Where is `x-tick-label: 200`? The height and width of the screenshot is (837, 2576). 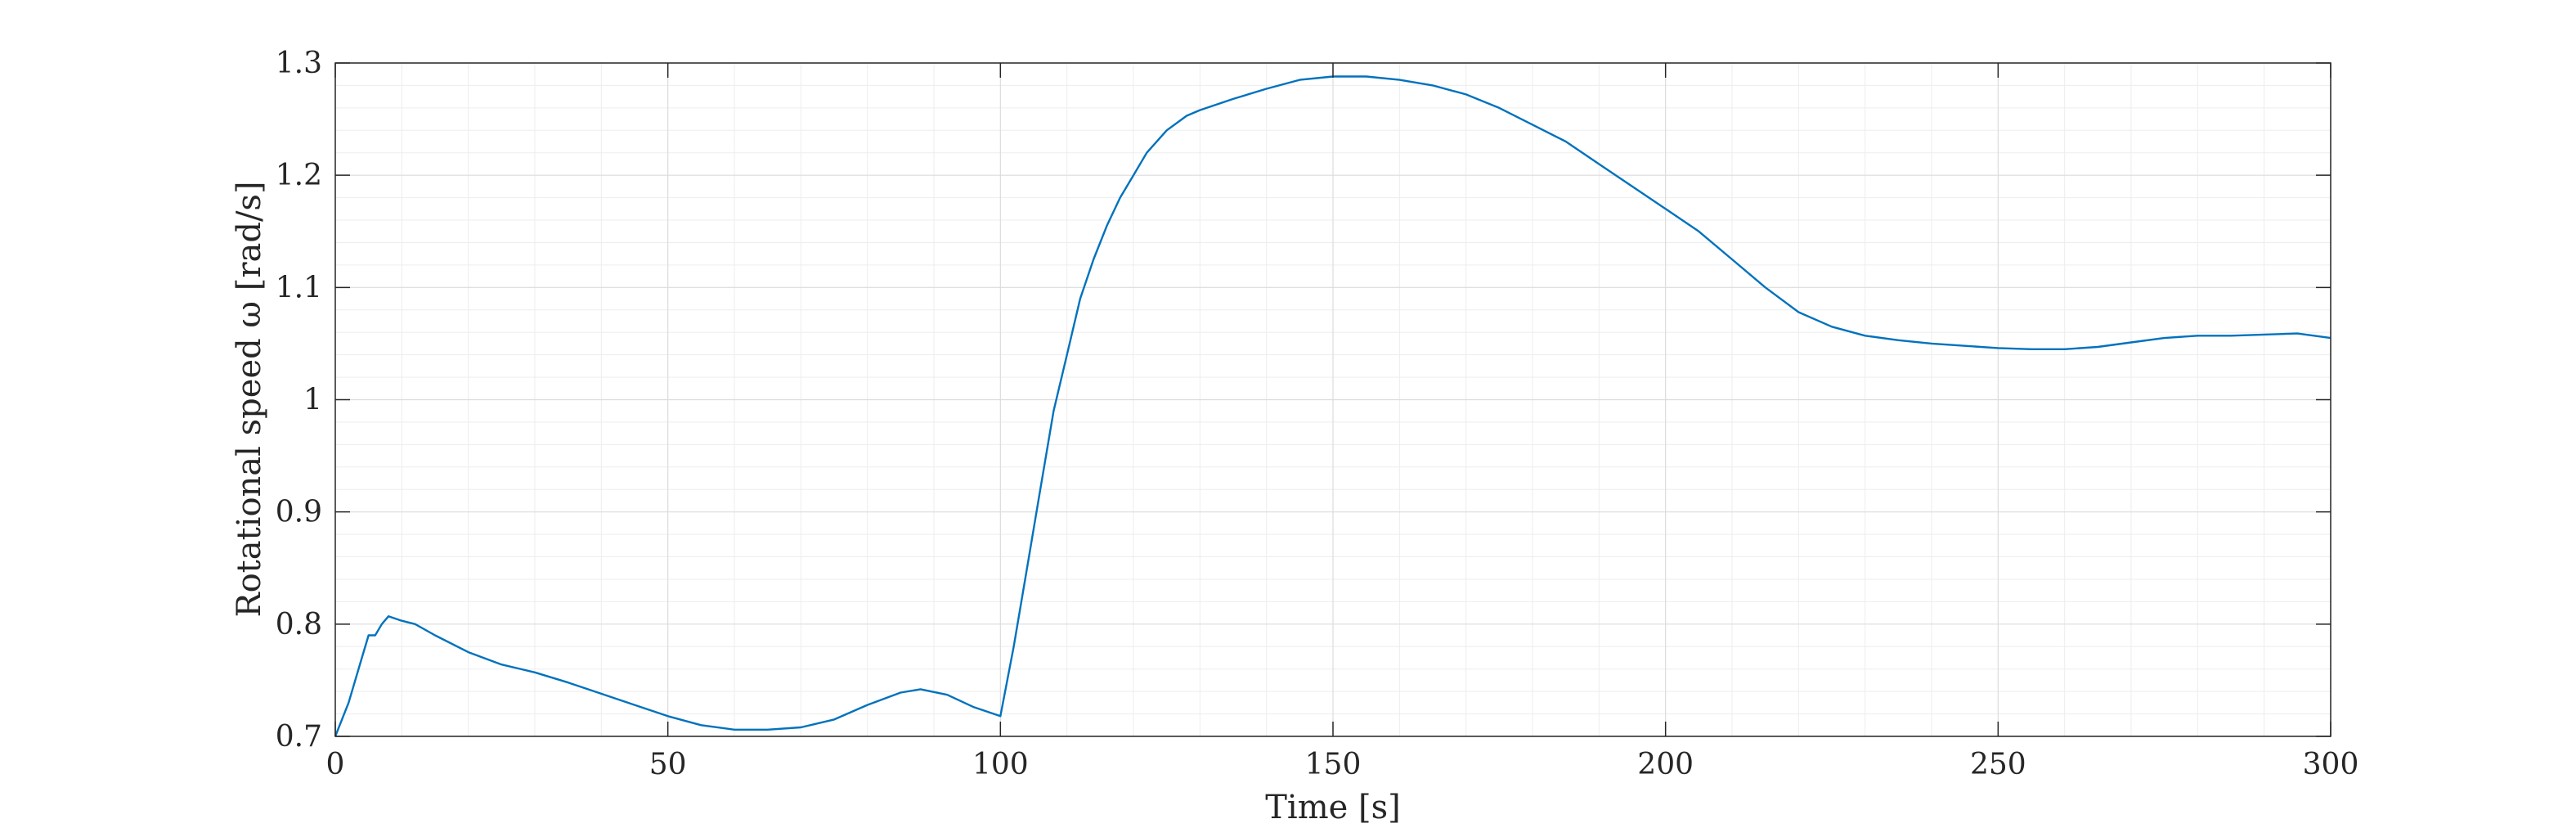
x-tick-label: 200 is located at coordinates (1666, 765).